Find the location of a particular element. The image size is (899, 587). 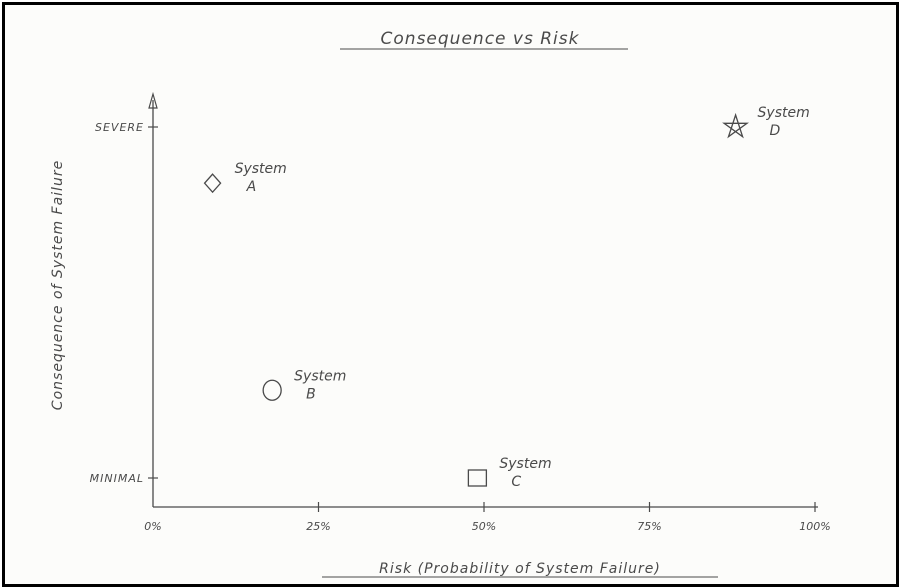

point-label-2: System is located at coordinates (525, 464).